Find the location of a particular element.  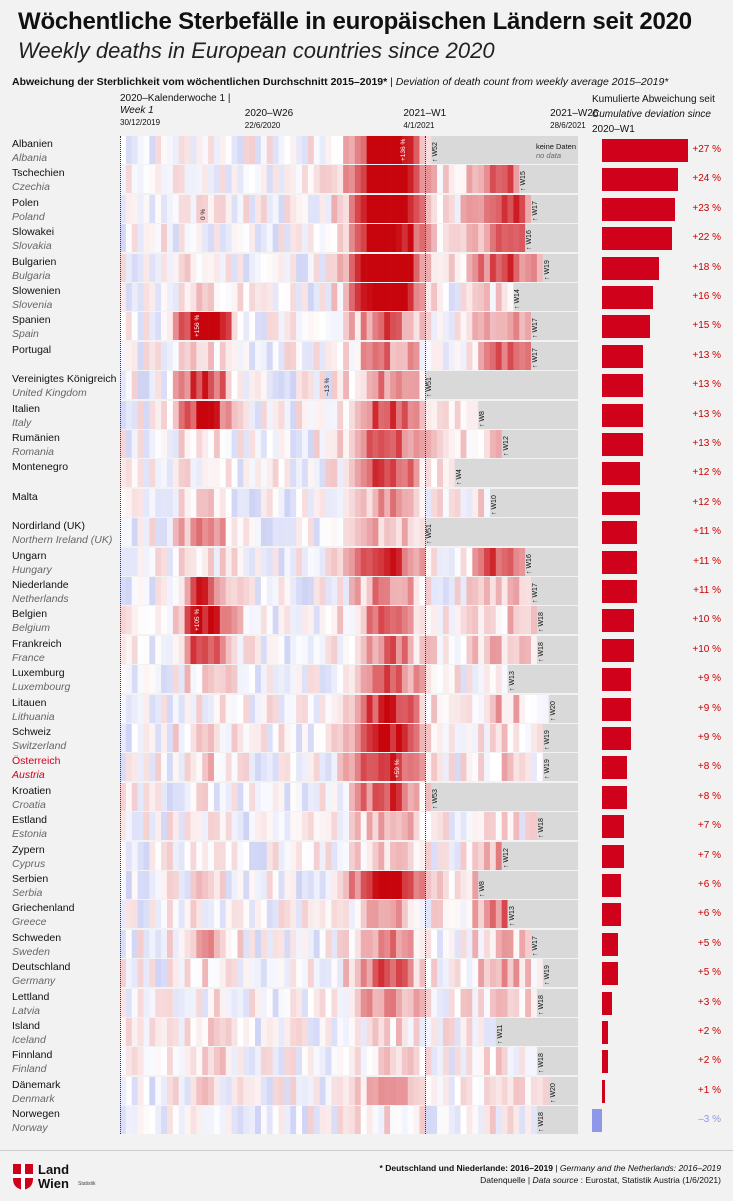

country-row: Rumänien Romania ↑ W12 +13 % is located at coordinates (366, 444).